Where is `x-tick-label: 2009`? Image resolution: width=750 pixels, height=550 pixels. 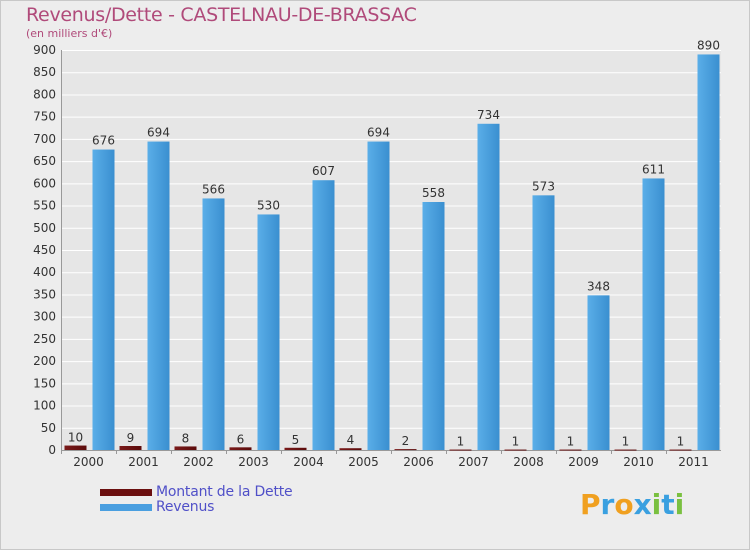
x-tick-label: 2009 is located at coordinates (583, 462).